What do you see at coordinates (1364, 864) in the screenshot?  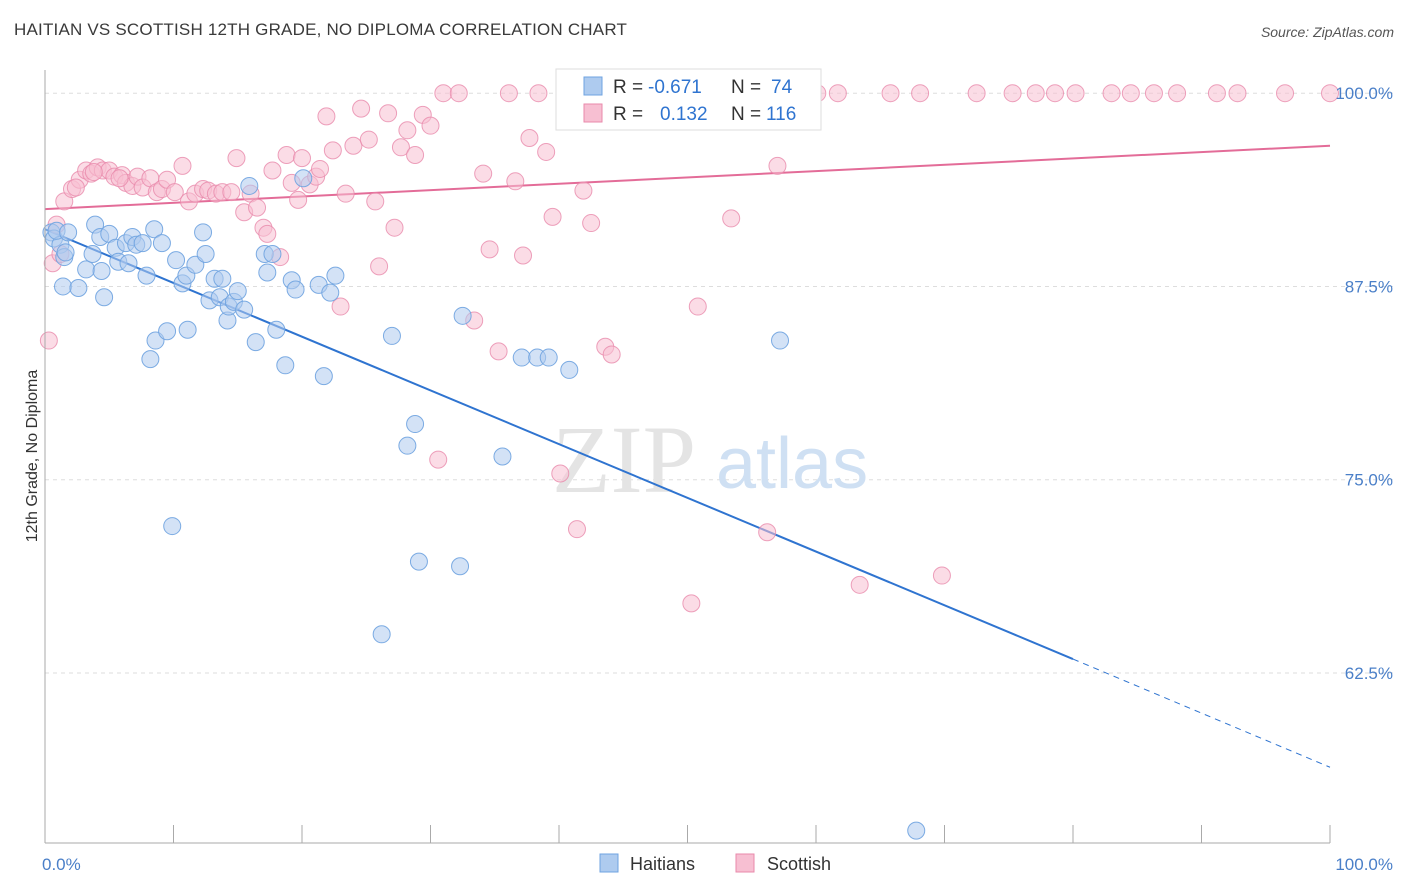 I see `x-tick-label-max: 100.0%` at bounding box center [1364, 864].